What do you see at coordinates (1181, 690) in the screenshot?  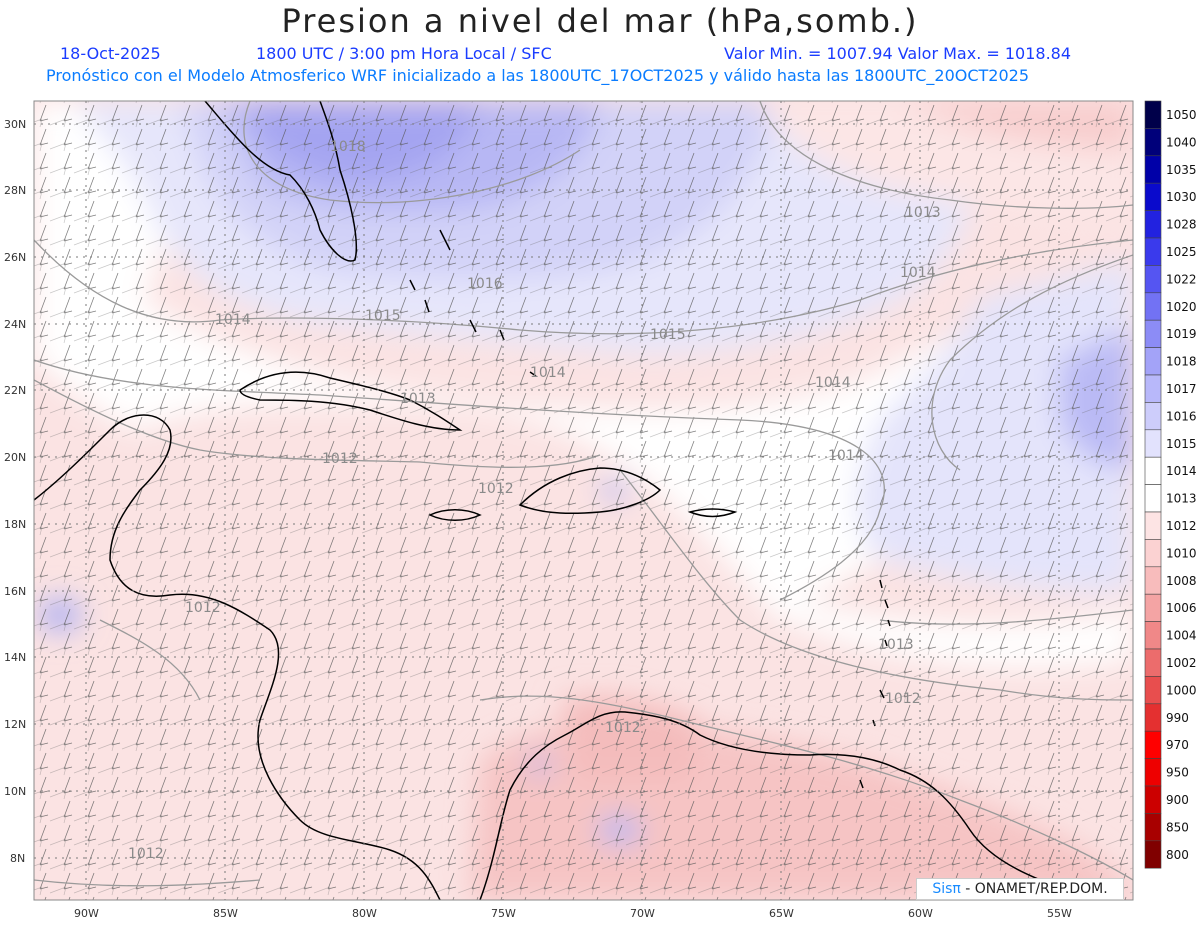 I see `colorbar-label: 1000` at bounding box center [1181, 690].